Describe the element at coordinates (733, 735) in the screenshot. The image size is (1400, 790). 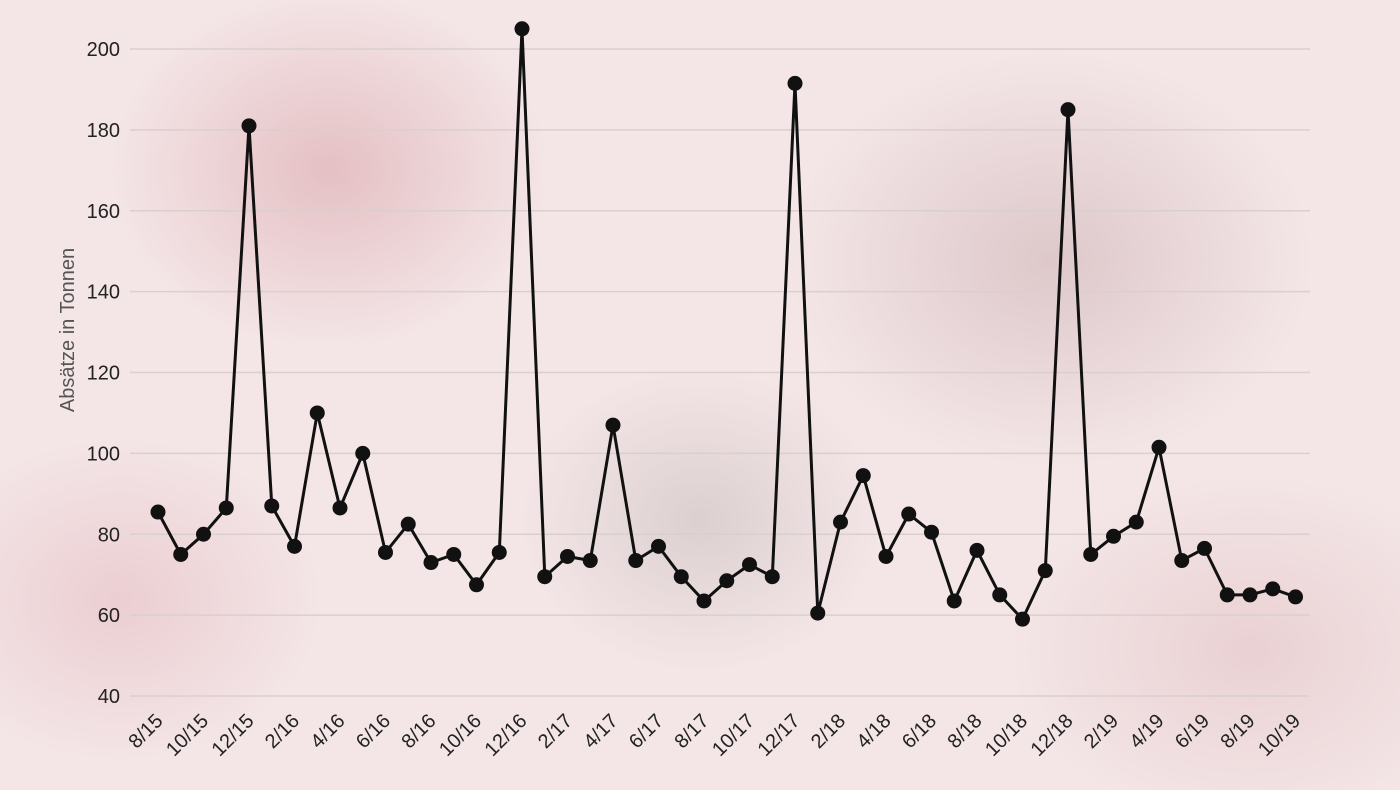
I see `x-tick-label-10/17: 10/17` at that location.